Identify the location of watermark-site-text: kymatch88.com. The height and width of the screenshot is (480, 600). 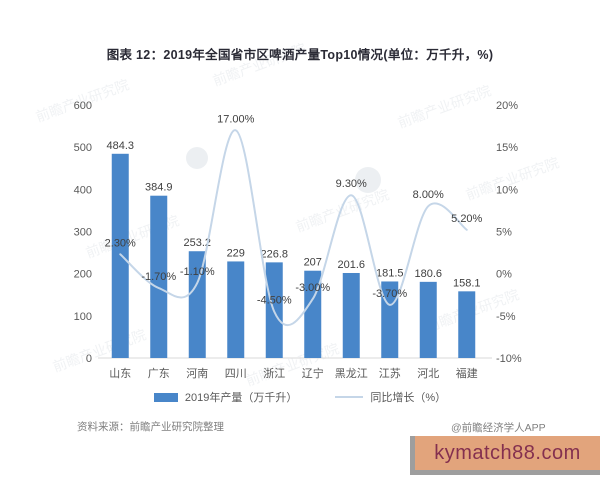
(507, 452).